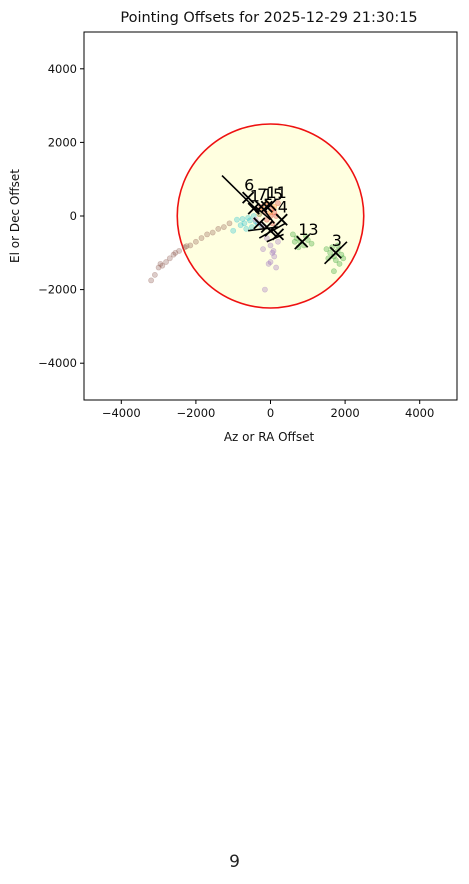 The image size is (469, 884). What do you see at coordinates (337, 240) in the screenshot?
I see `marker-label-11: 3` at bounding box center [337, 240].